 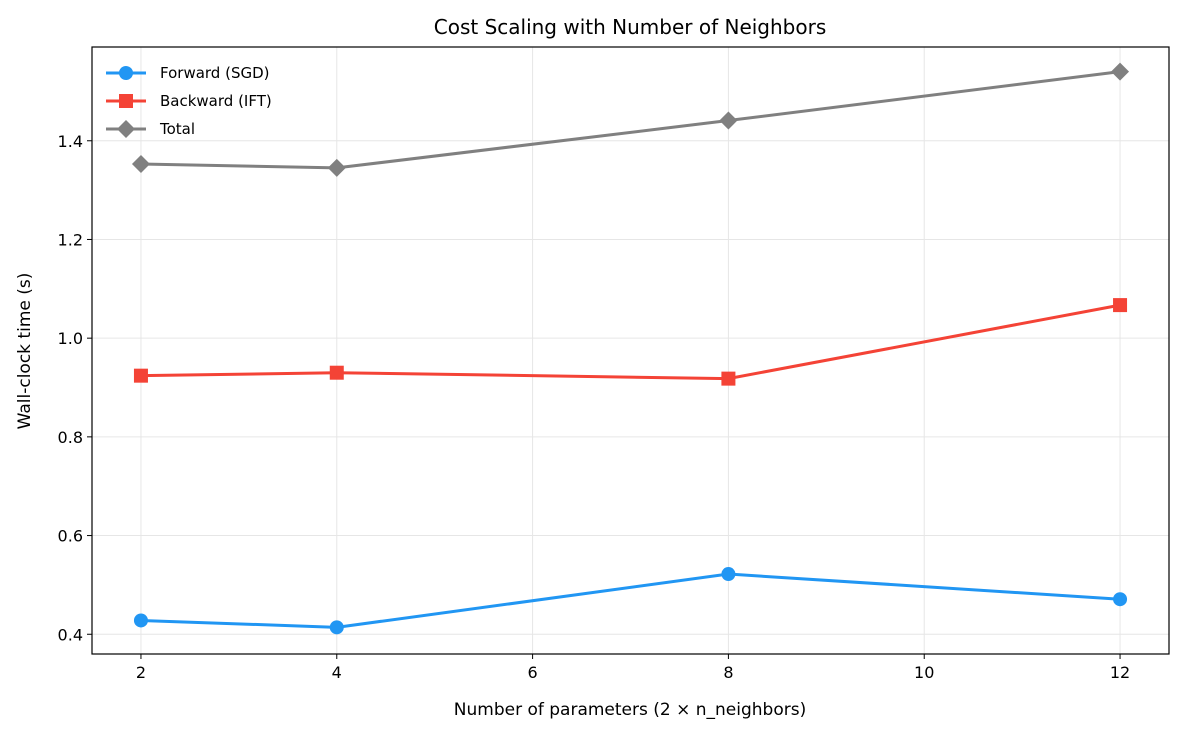 I want to click on y-tick-label: 0.4, so click(x=70, y=634).